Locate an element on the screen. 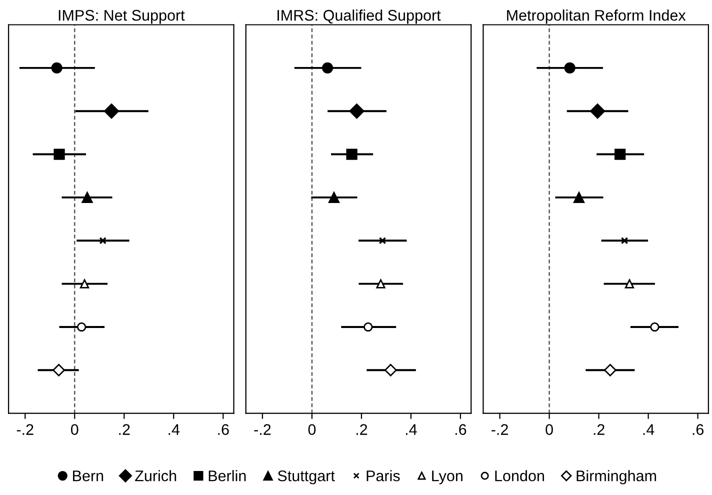  chart-title: Metropolitan Reform Index is located at coordinates (596, 17).